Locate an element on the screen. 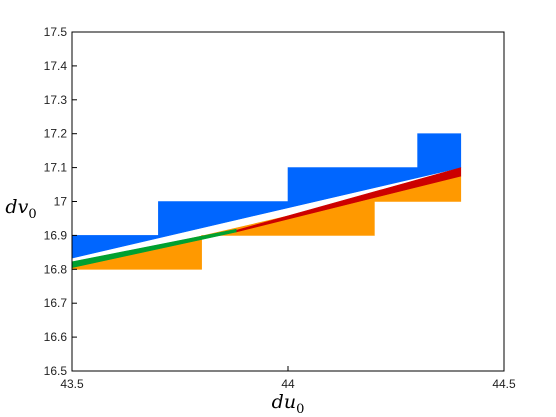 The image size is (556, 417). y-tick-label: 17.1 is located at coordinates (56, 168).